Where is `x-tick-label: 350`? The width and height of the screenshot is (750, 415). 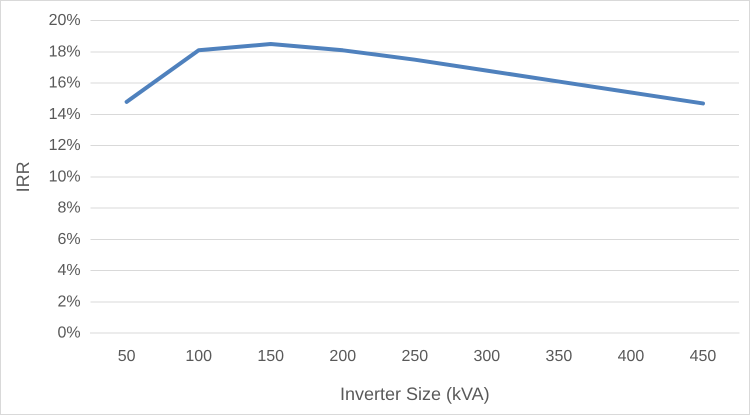
x-tick-label: 350 is located at coordinates (559, 357).